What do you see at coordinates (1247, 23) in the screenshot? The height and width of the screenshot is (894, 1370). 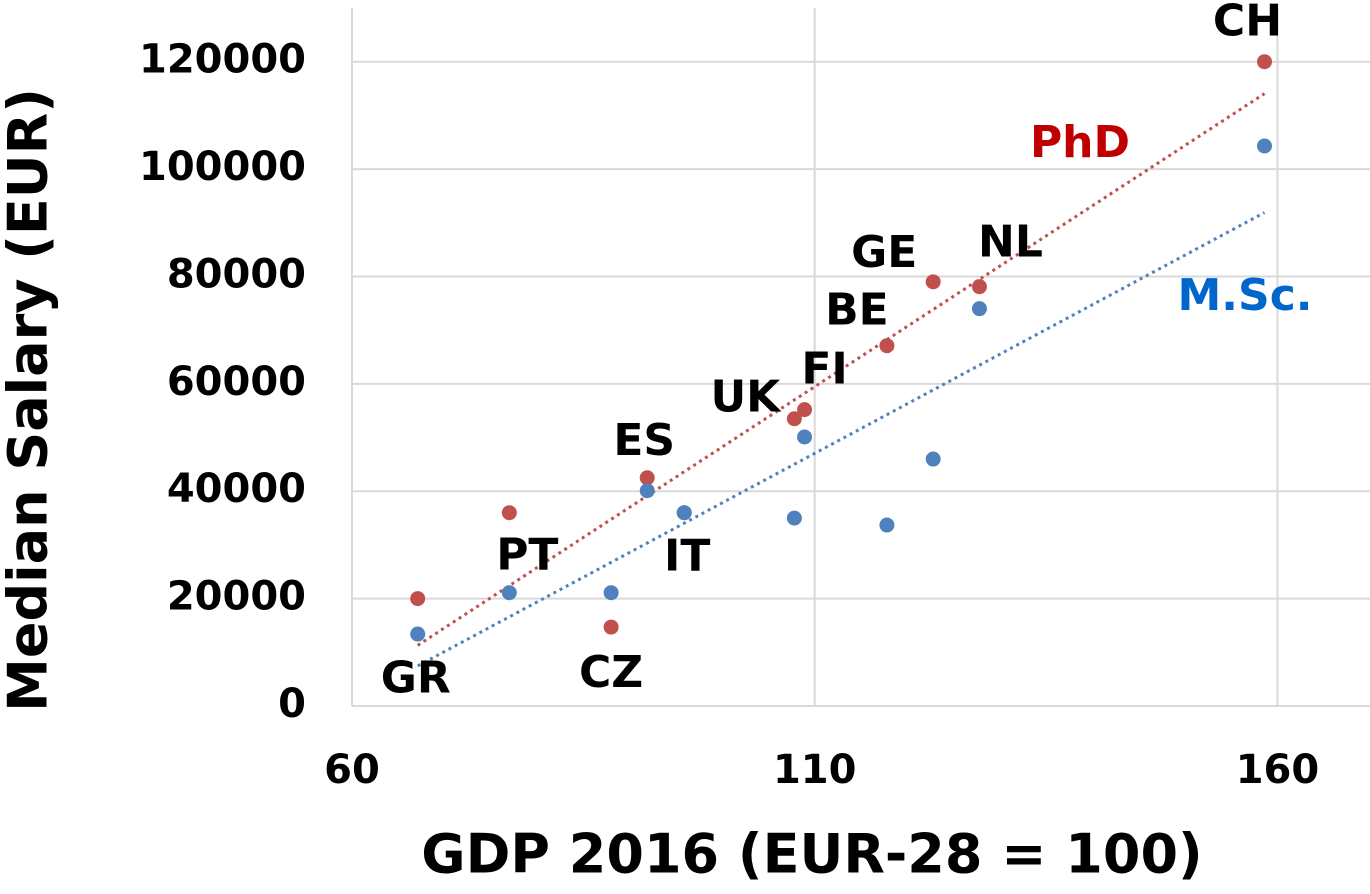 I see `point-label: CH` at bounding box center [1247, 23].